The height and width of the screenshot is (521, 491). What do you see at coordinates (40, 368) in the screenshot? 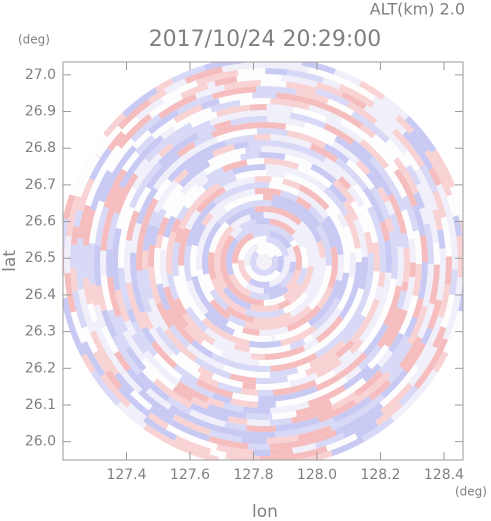
I see `y-tick-label: 26.2` at bounding box center [40, 368].